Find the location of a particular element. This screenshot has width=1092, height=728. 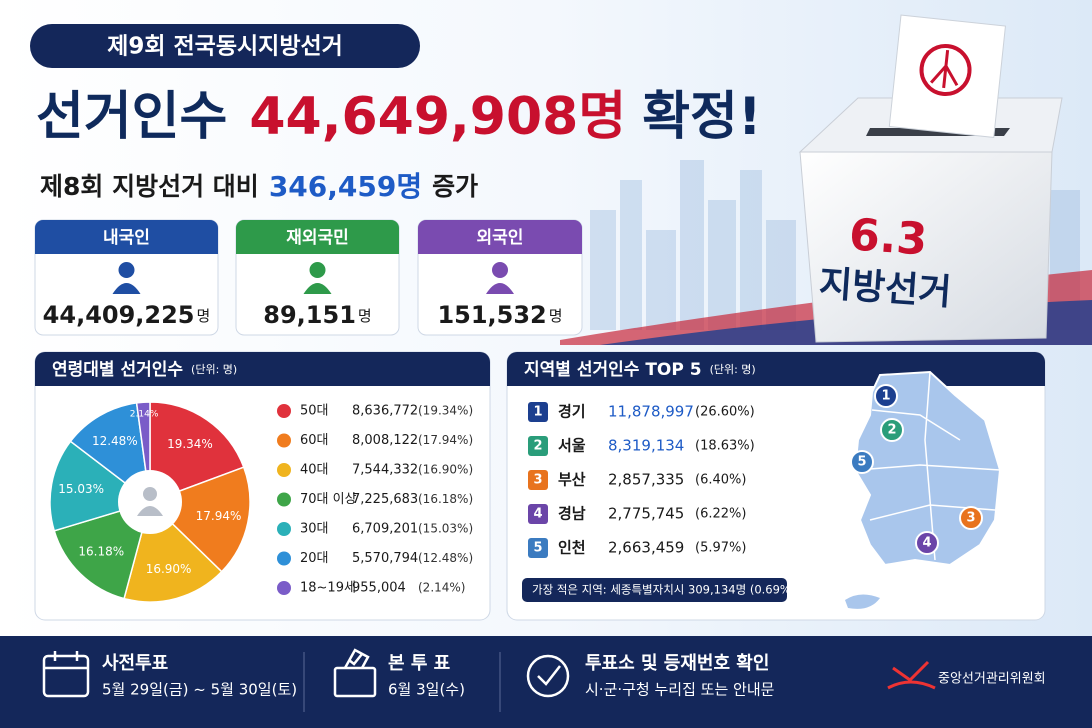

headline-suffix: 확정! is located at coordinates (701, 117).